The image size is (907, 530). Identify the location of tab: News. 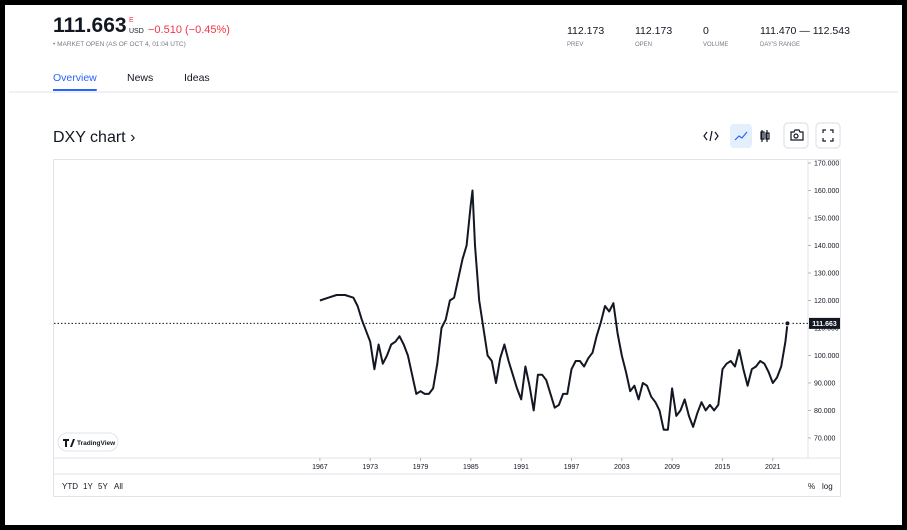
(140, 78).